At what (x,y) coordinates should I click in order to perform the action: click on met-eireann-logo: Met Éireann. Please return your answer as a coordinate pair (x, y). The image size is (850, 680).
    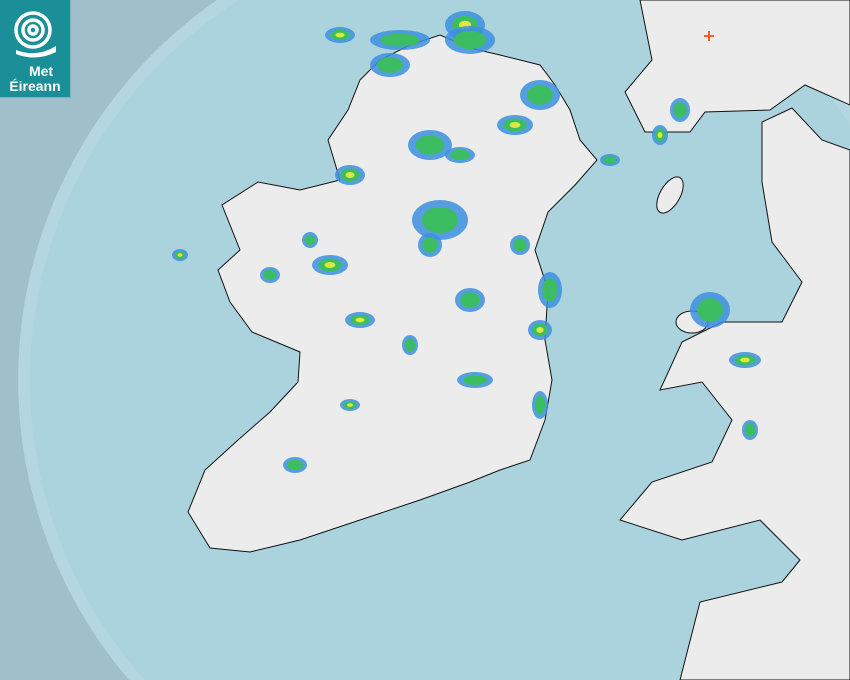
    Looking at the image, I should click on (35, 49).